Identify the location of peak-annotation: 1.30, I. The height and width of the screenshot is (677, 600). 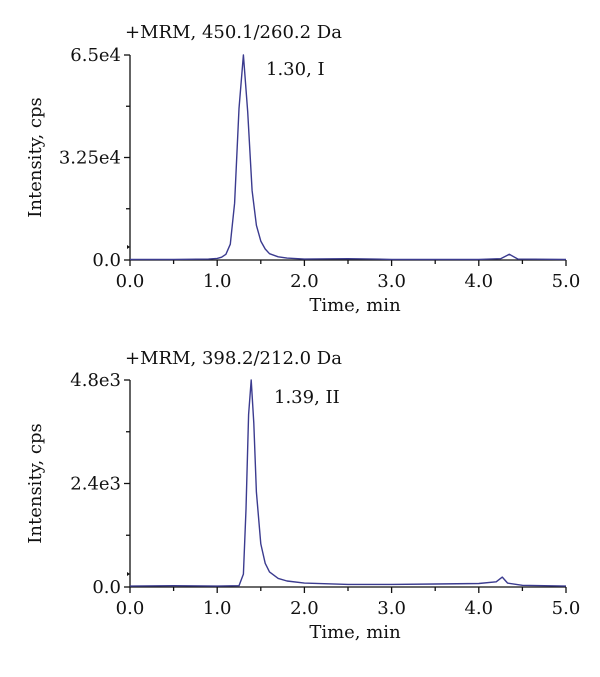
(295, 69).